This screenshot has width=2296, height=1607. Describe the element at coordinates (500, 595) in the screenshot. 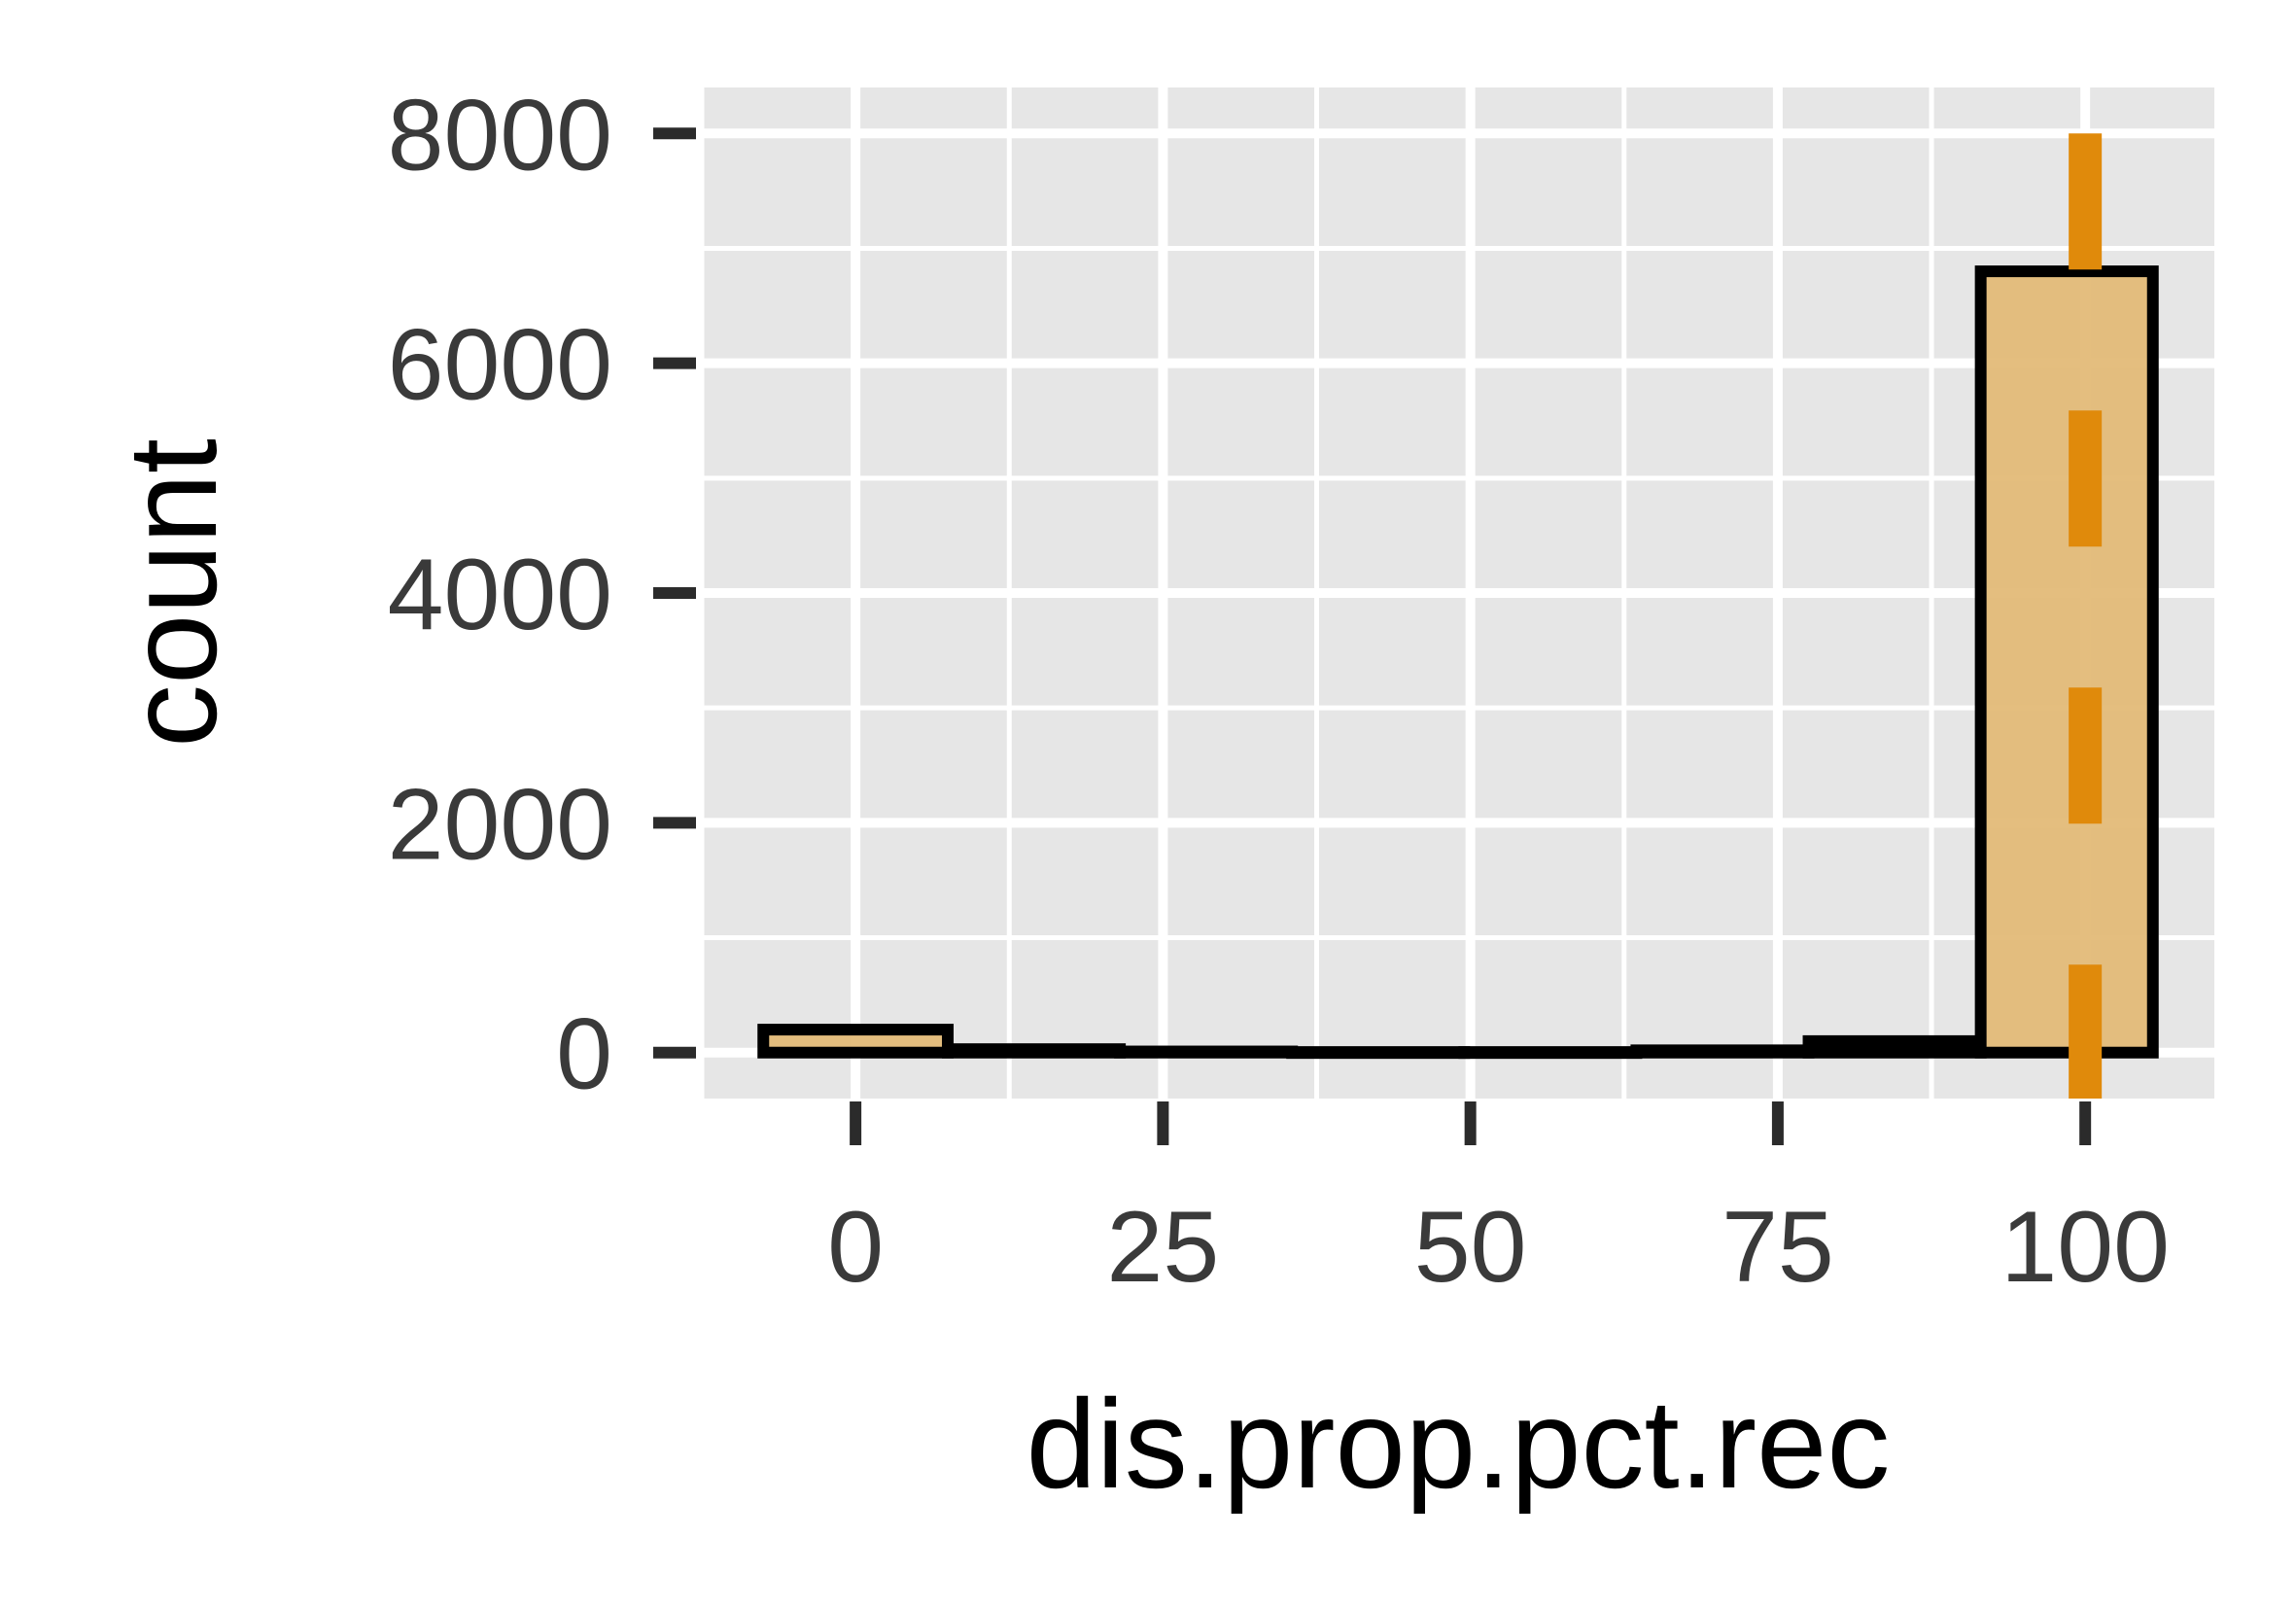

I see `y-tick-label: 4000` at that location.